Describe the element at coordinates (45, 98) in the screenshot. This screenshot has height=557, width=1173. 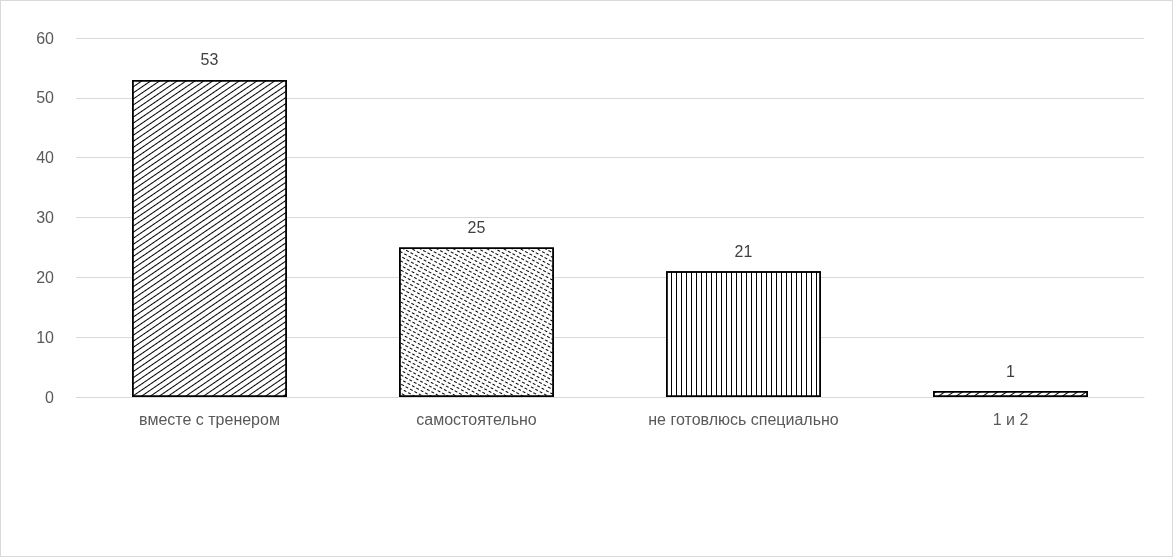
I see `y-tick-label: 50` at that location.